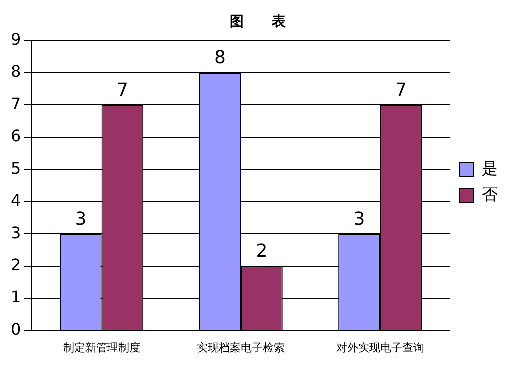  Describe the element at coordinates (220, 58) in the screenshot. I see `data-label: 8` at that location.